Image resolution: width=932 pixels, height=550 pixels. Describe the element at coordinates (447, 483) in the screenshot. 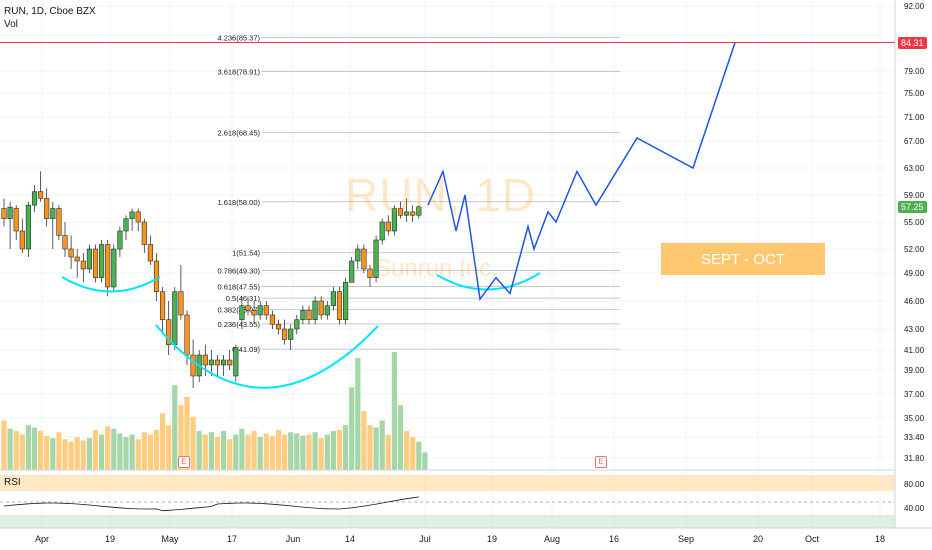

I see `rsi-overbought-band` at that location.